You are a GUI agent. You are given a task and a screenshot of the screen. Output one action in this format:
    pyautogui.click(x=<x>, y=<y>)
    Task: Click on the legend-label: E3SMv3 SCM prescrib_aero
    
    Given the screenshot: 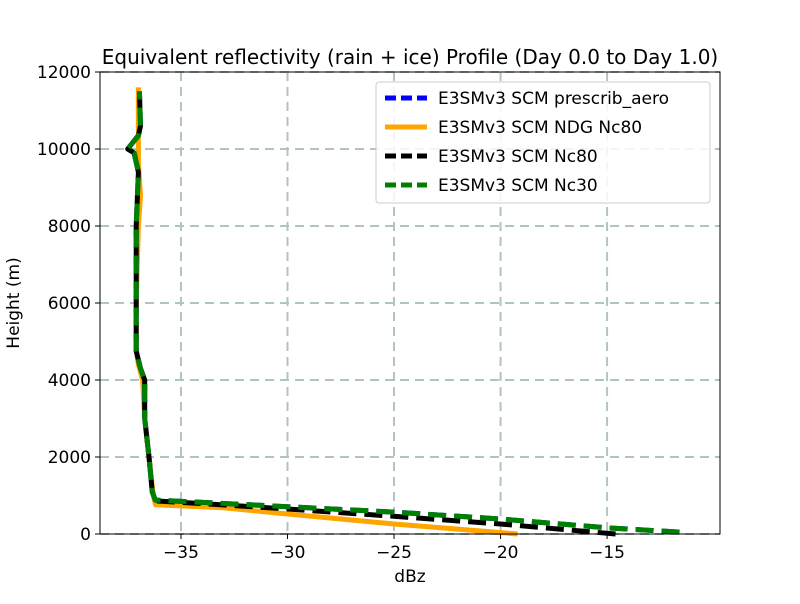 What is the action you would take?
    pyautogui.click(x=553, y=99)
    